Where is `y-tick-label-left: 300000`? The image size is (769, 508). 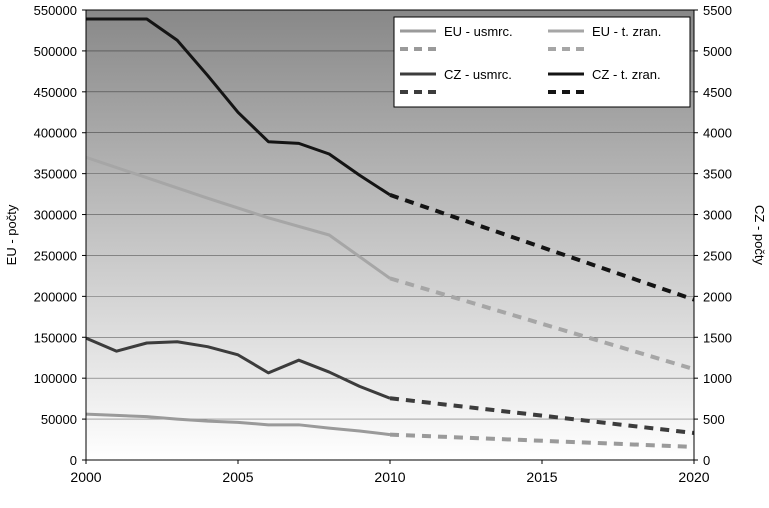
y-tick-label-left: 300000 is located at coordinates (55, 215).